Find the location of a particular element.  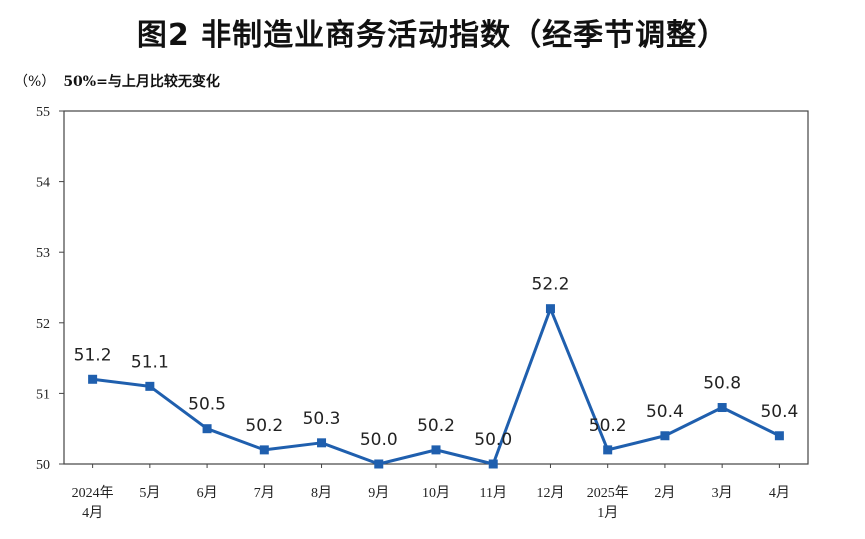

chart-title: 图2 非制造业商务活动指数（经季节调整） is located at coordinates (432, 35).